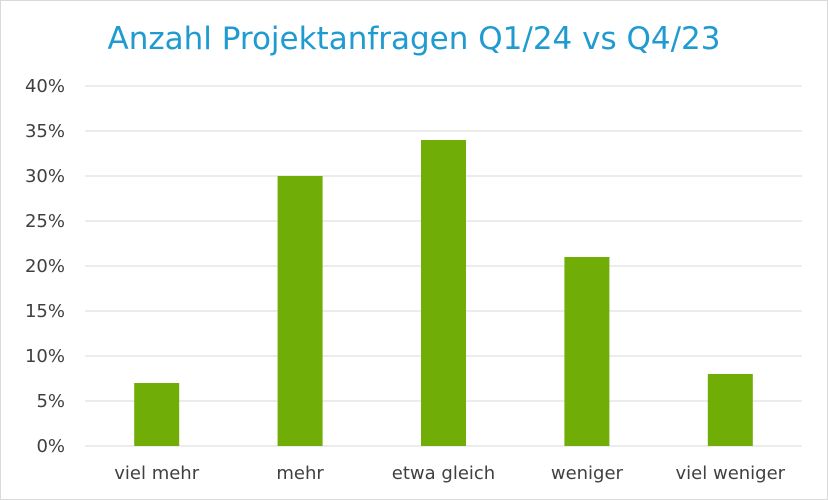  I want to click on y-tick-label: 20%, so click(45, 266).